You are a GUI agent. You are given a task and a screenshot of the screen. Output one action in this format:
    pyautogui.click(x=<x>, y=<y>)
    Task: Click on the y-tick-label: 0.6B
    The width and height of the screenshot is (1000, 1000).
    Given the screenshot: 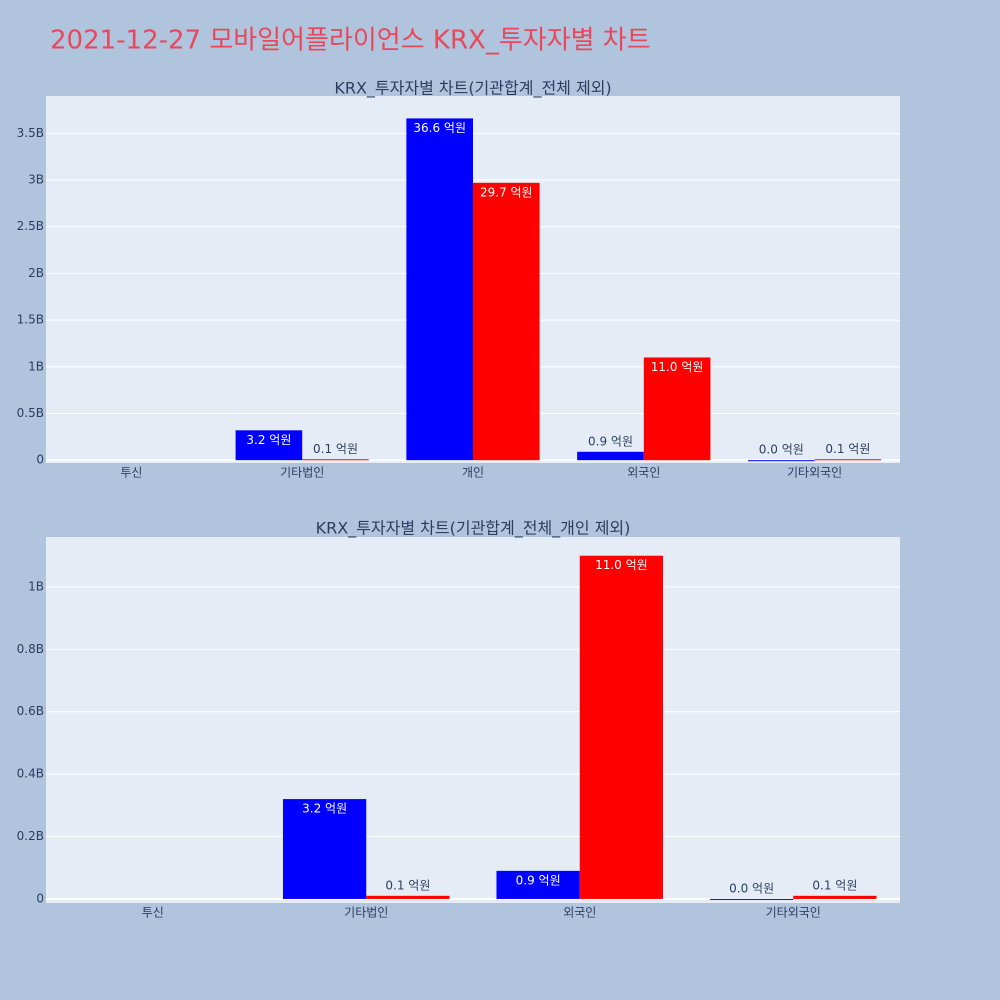 What is the action you would take?
    pyautogui.click(x=30, y=711)
    